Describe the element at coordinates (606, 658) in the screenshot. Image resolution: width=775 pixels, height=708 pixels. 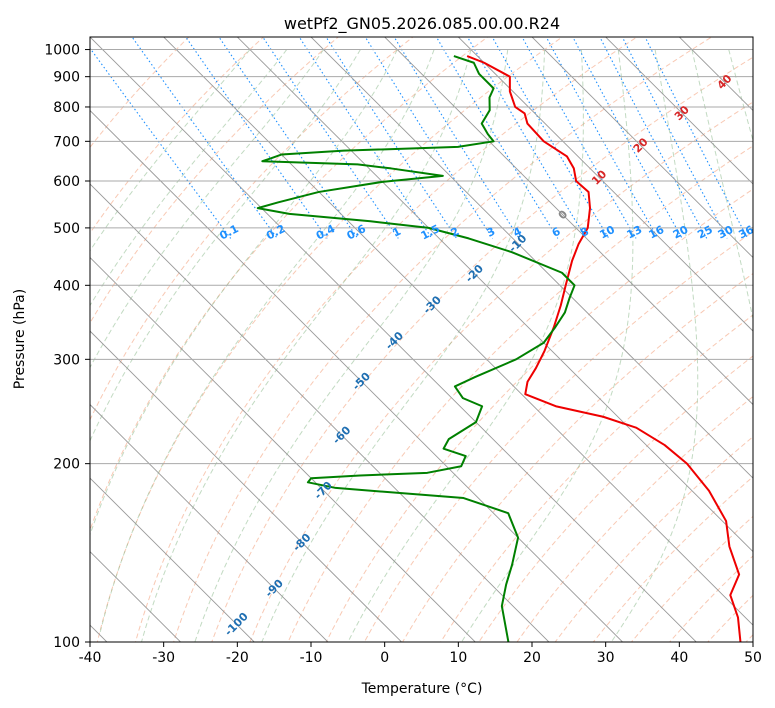
I see `x-tick-label: 30` at that location.